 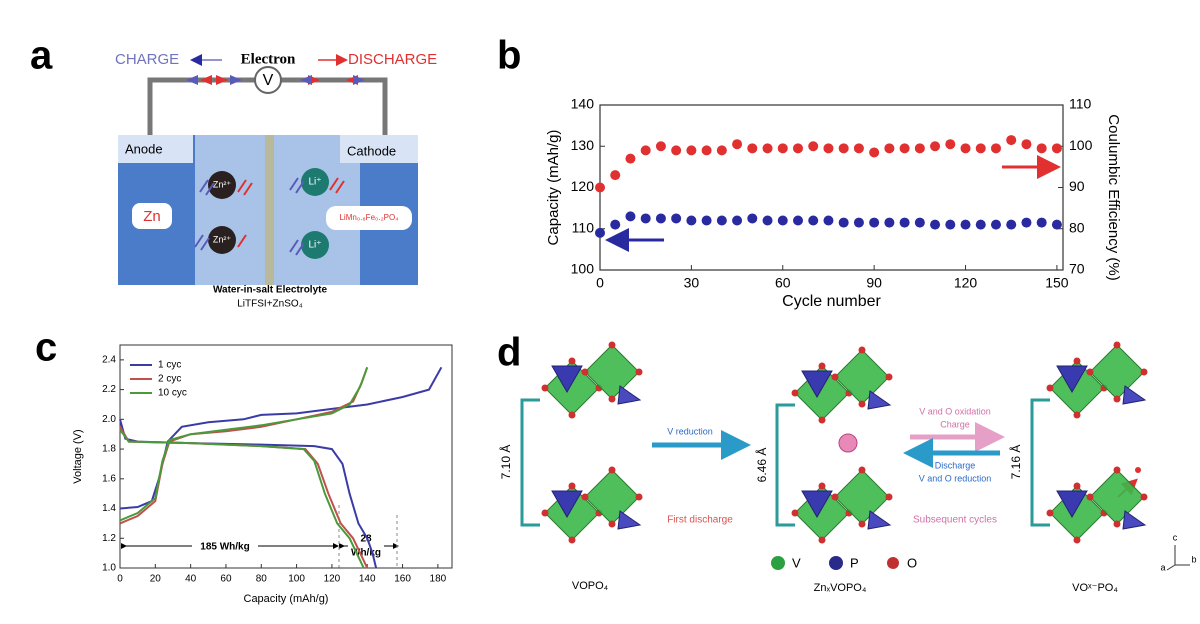 I want to click on annotation: 28, so click(x=366, y=539).